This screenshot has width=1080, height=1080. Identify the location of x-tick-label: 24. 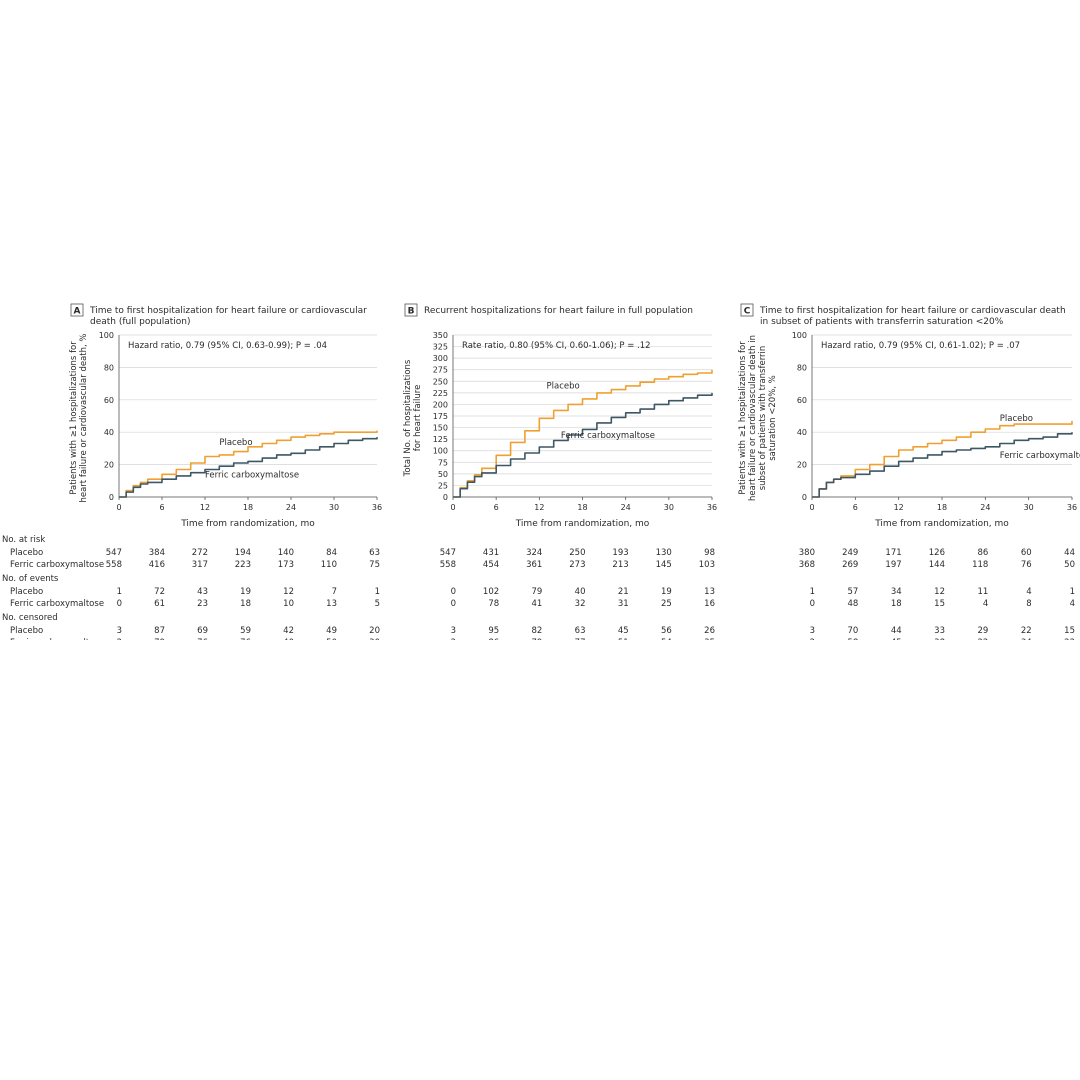
(291, 507).